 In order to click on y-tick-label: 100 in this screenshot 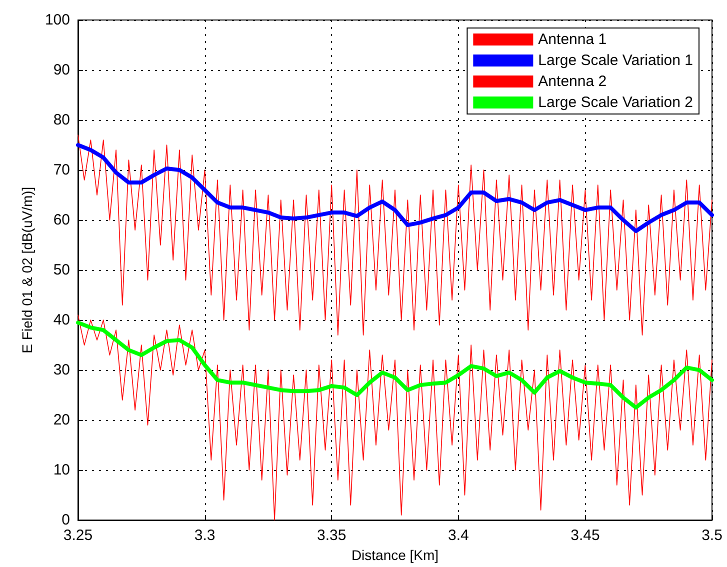, I will do `click(57, 20)`.